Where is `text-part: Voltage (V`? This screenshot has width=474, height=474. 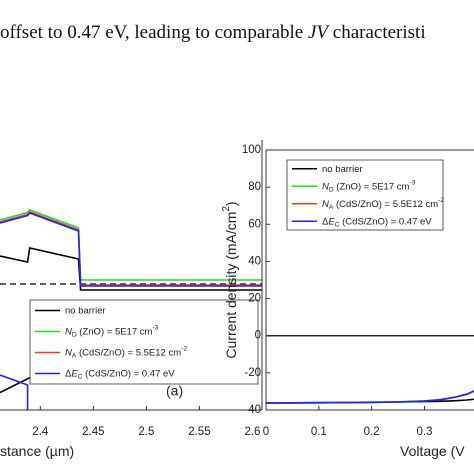
text-part: Voltage (V is located at coordinates (432, 451).